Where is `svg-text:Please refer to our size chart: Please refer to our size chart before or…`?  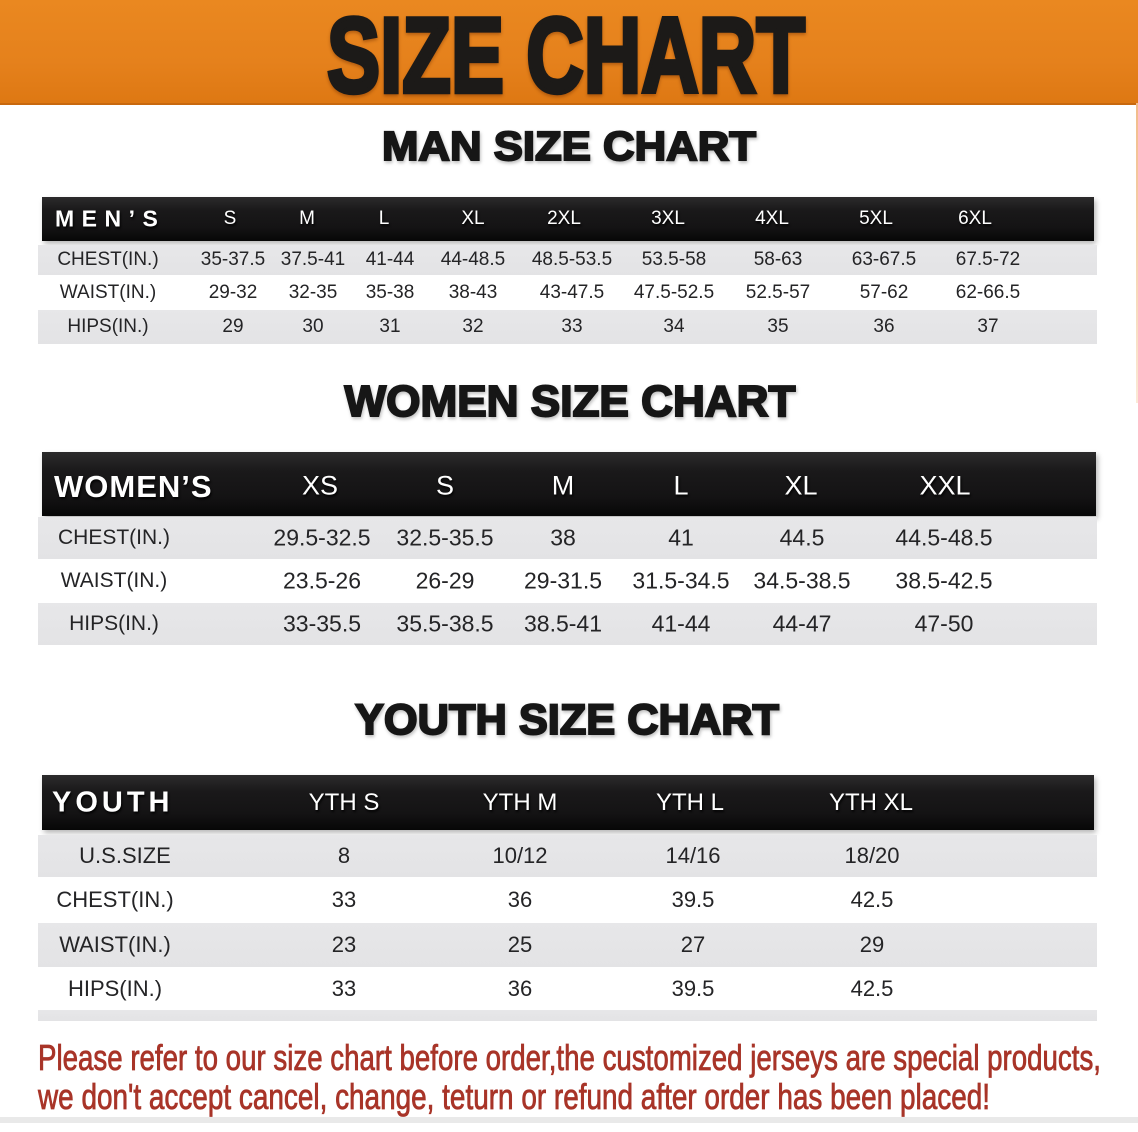
svg-text:Please refer to our size chart: Please refer to our size chart before or… is located at coordinates (569, 1057).